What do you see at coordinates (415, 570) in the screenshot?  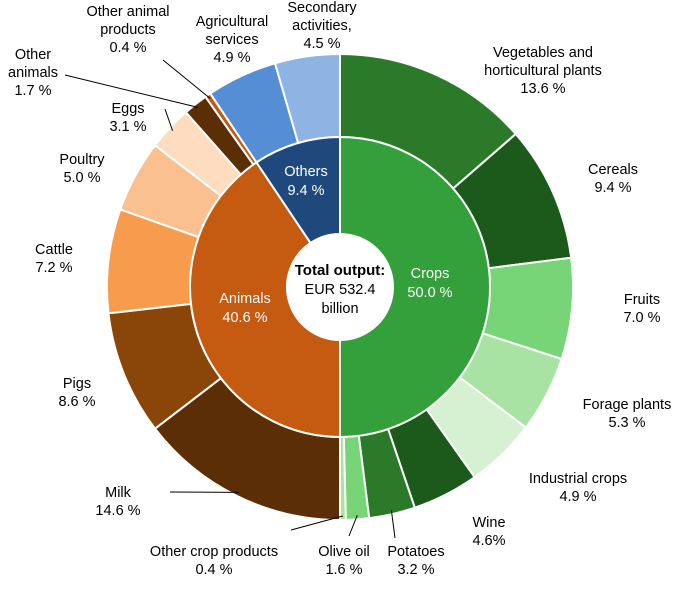 I see `outer-value-potatoes: 3.2 %` at bounding box center [415, 570].